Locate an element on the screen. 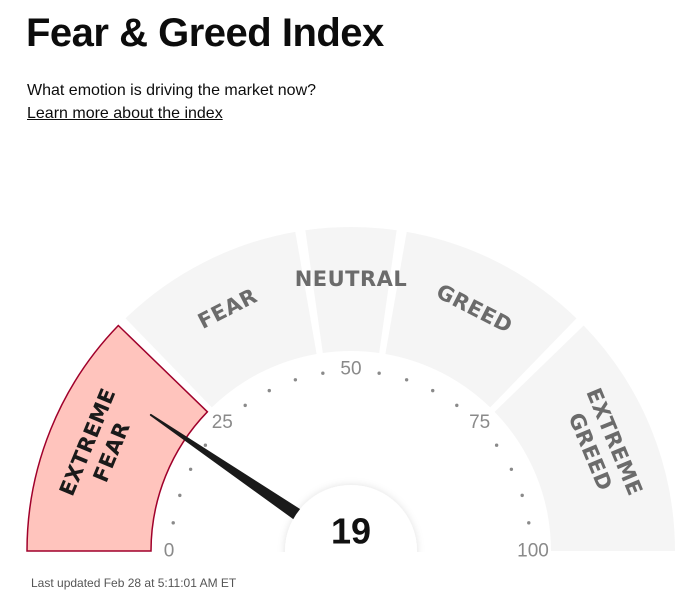 This screenshot has height=607, width=688. gauge-segment-label-neutral: NEUTRAL is located at coordinates (351, 279).